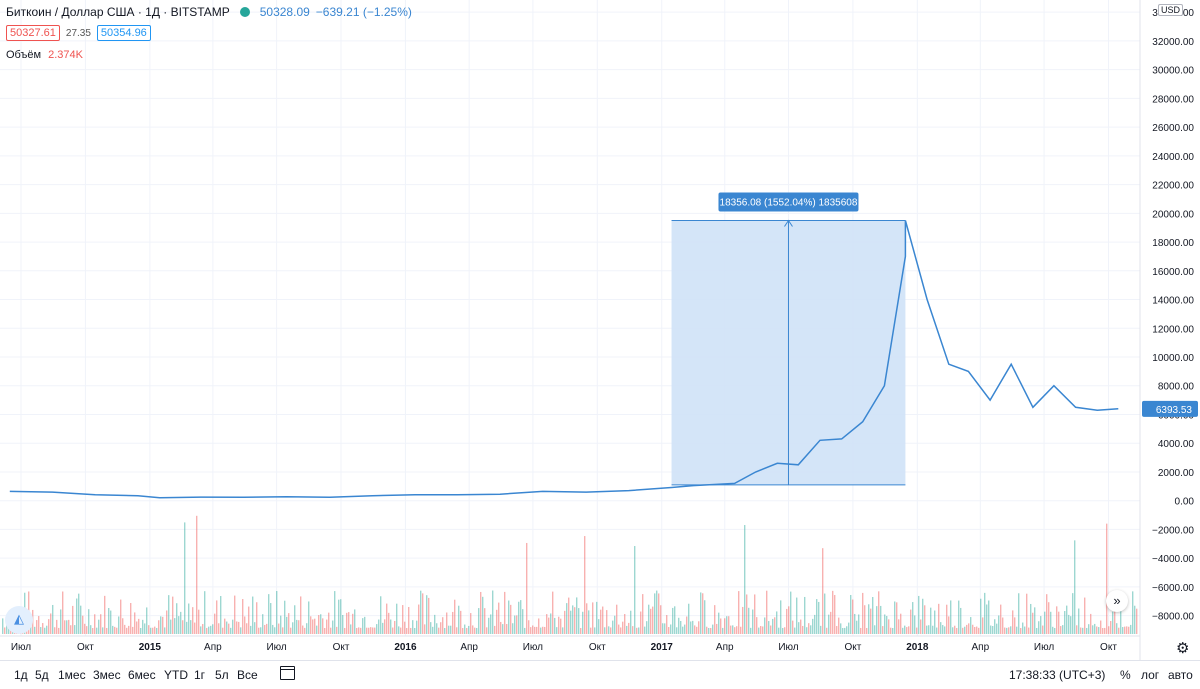 The width and height of the screenshot is (1200, 689). I want to click on gear-icon: ⚙, so click(1183, 648).